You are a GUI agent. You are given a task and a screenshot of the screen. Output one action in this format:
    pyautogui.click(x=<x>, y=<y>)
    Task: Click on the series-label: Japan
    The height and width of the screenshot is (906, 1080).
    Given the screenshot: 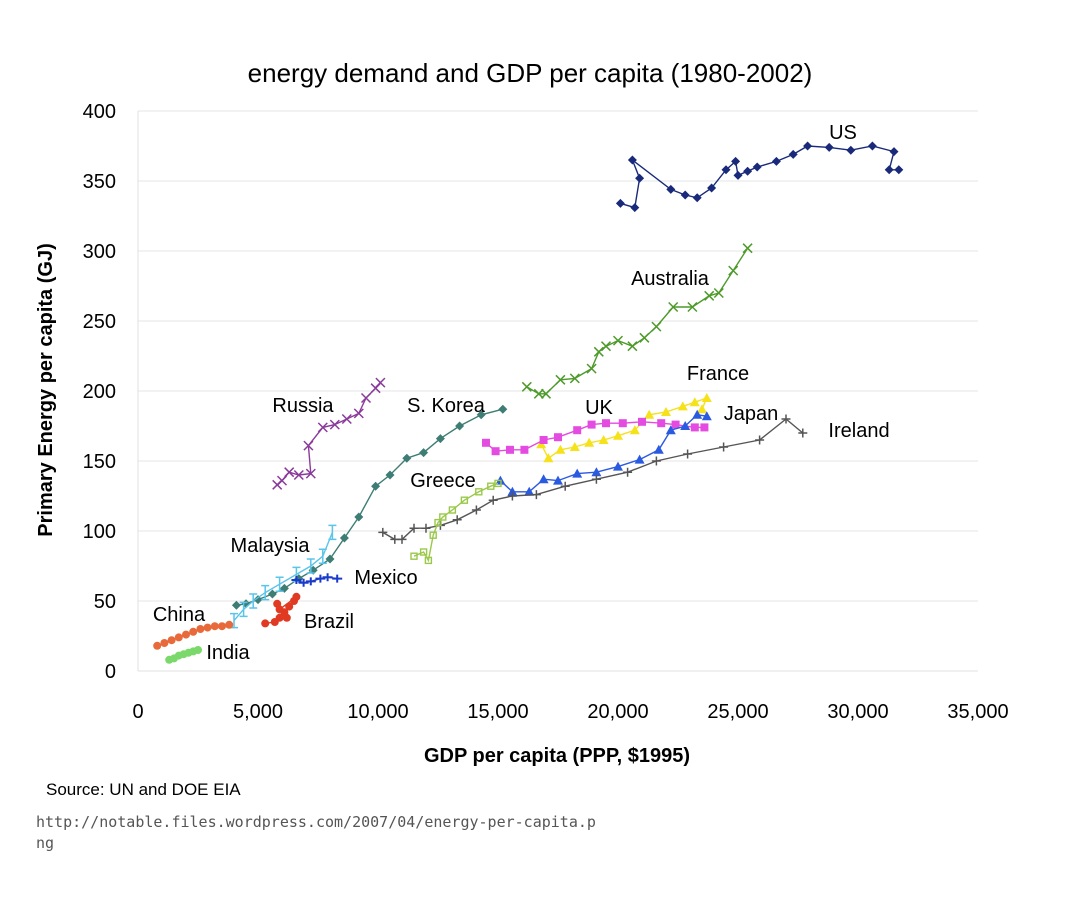 What is the action you would take?
    pyautogui.click(x=751, y=414)
    